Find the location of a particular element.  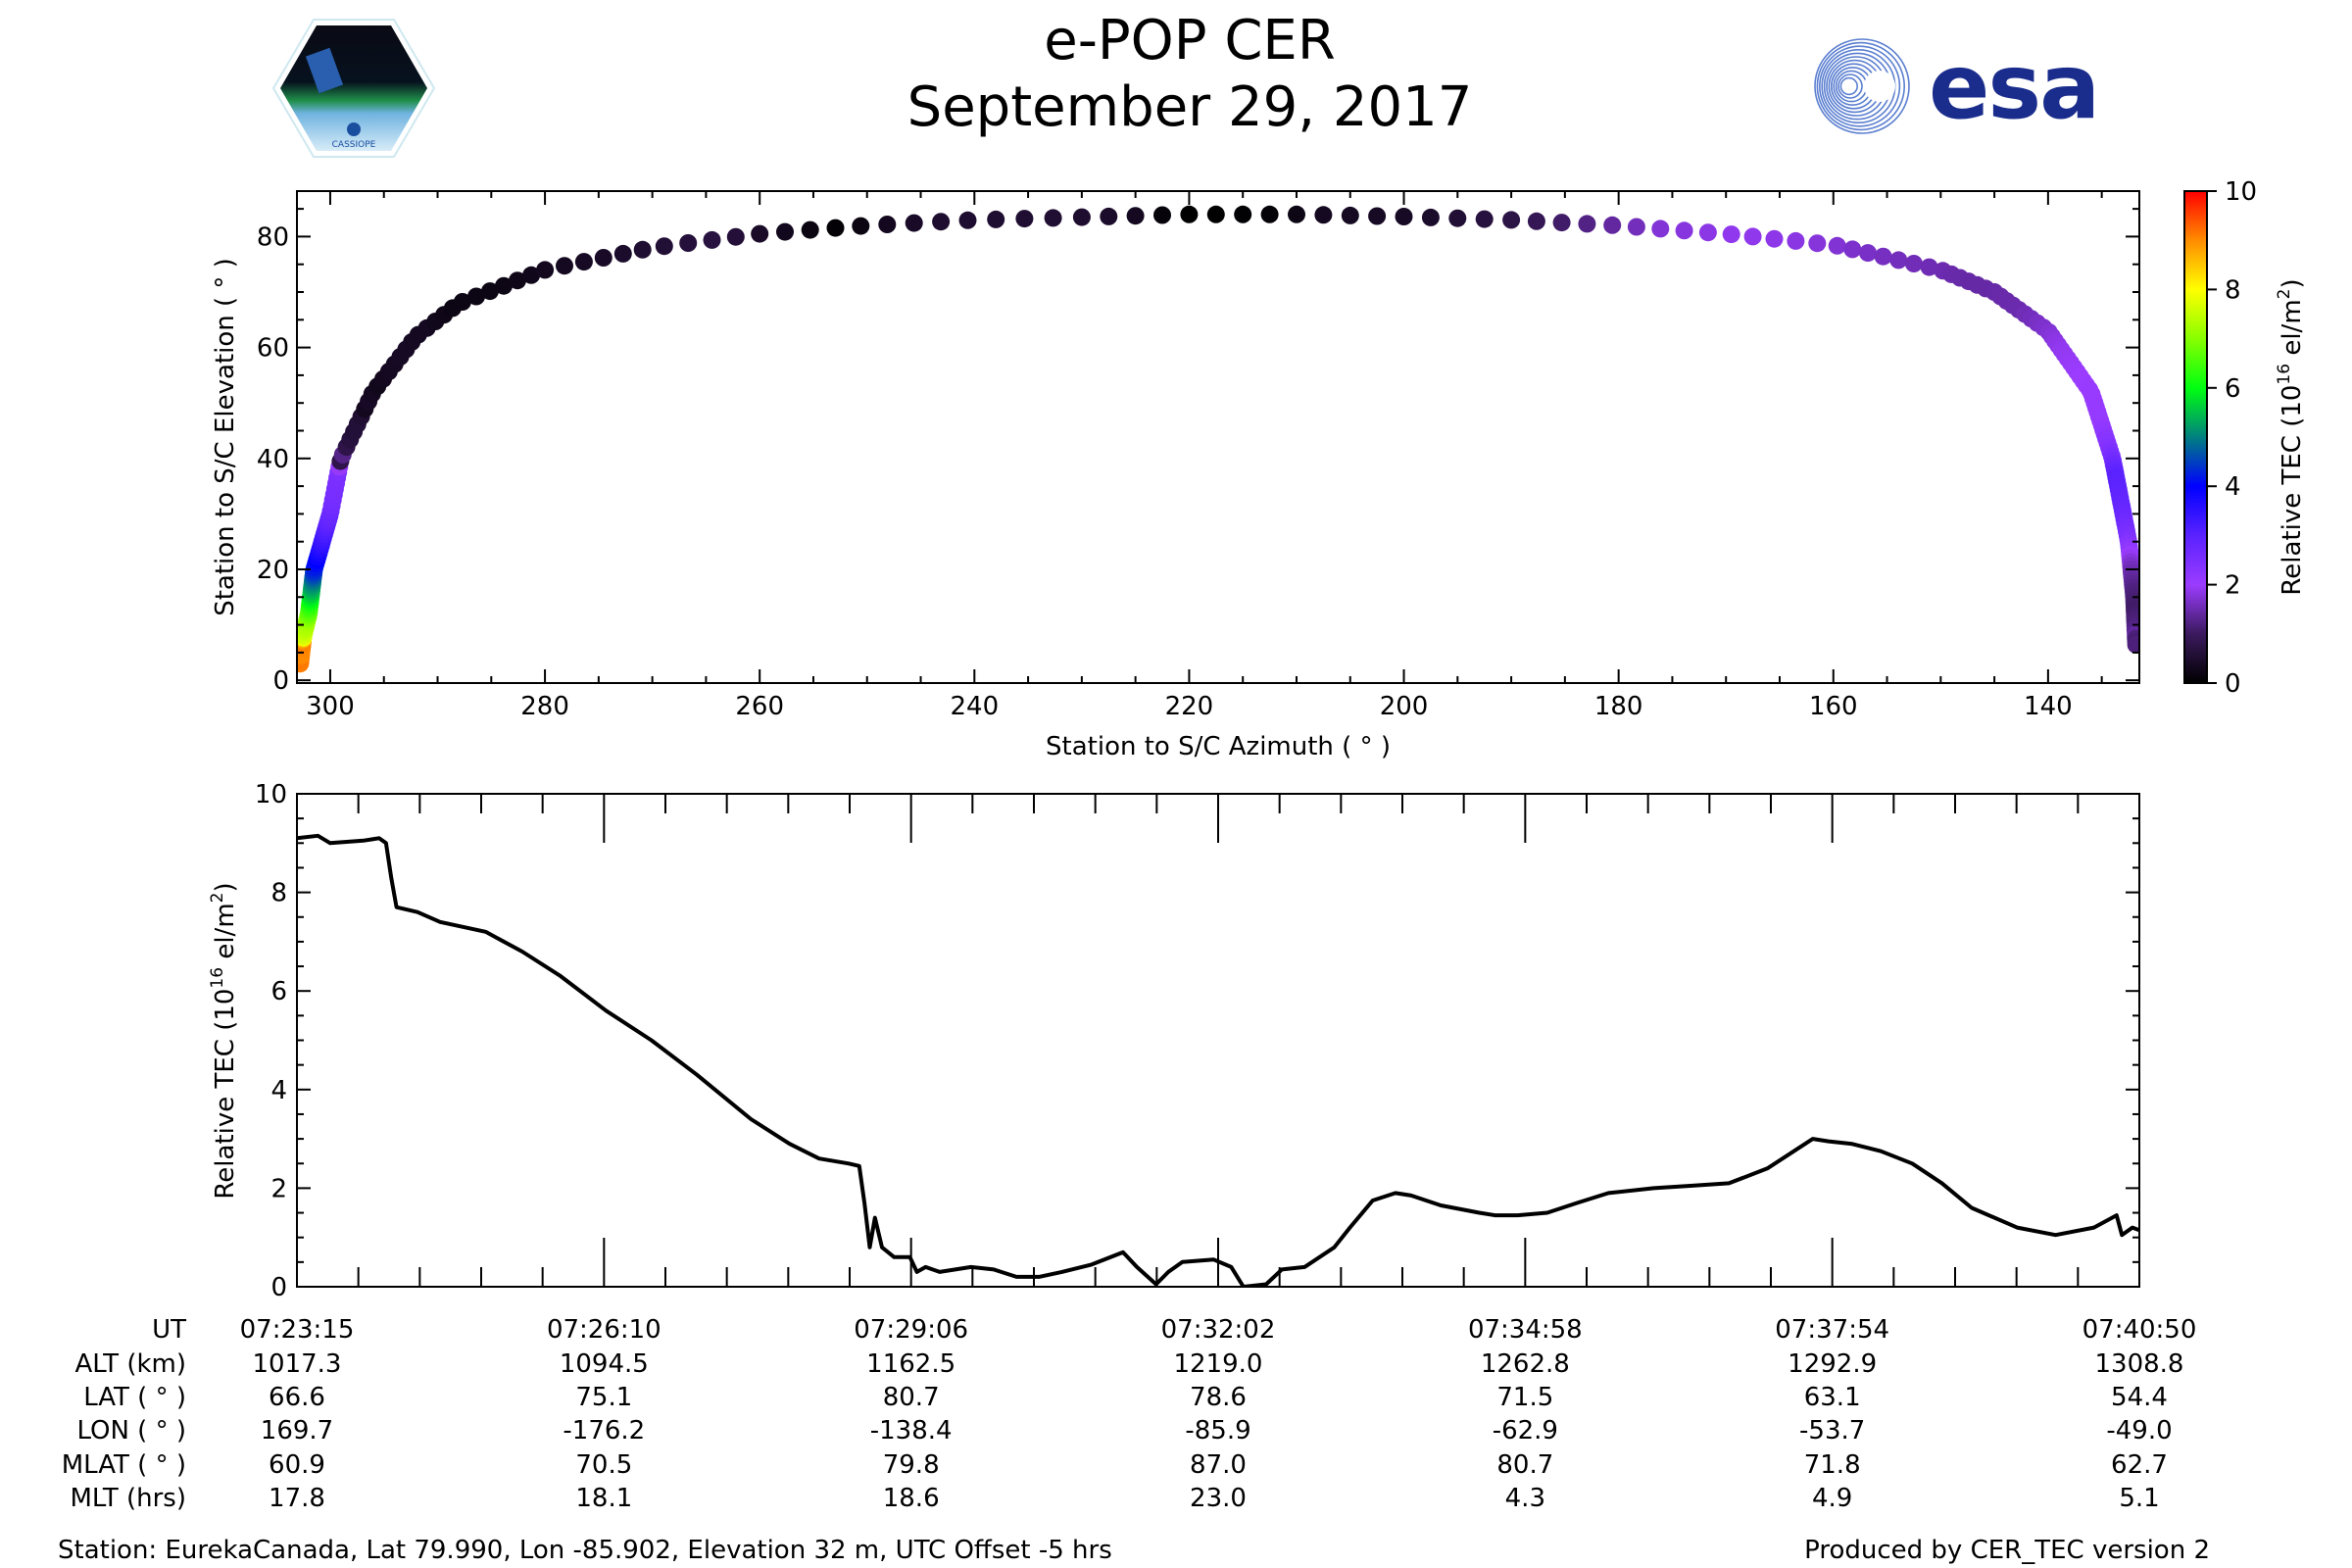

y-tick-label: 60 is located at coordinates (273, 349).